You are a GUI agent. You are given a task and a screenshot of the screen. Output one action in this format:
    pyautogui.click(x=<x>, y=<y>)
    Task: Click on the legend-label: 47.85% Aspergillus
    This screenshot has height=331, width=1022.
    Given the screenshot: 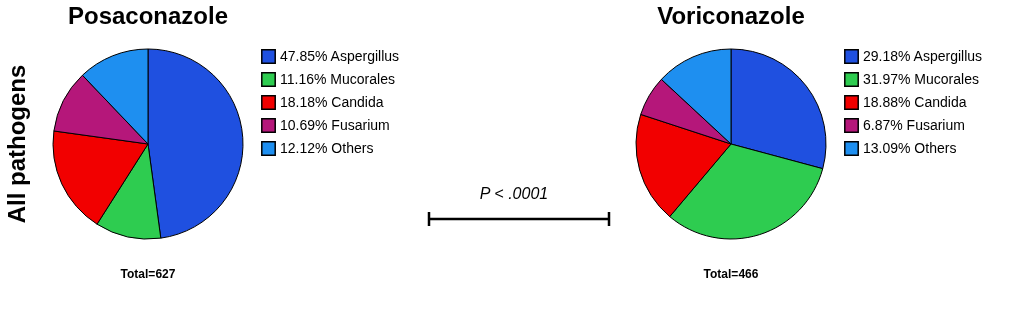 What is the action you would take?
    pyautogui.click(x=340, y=55)
    